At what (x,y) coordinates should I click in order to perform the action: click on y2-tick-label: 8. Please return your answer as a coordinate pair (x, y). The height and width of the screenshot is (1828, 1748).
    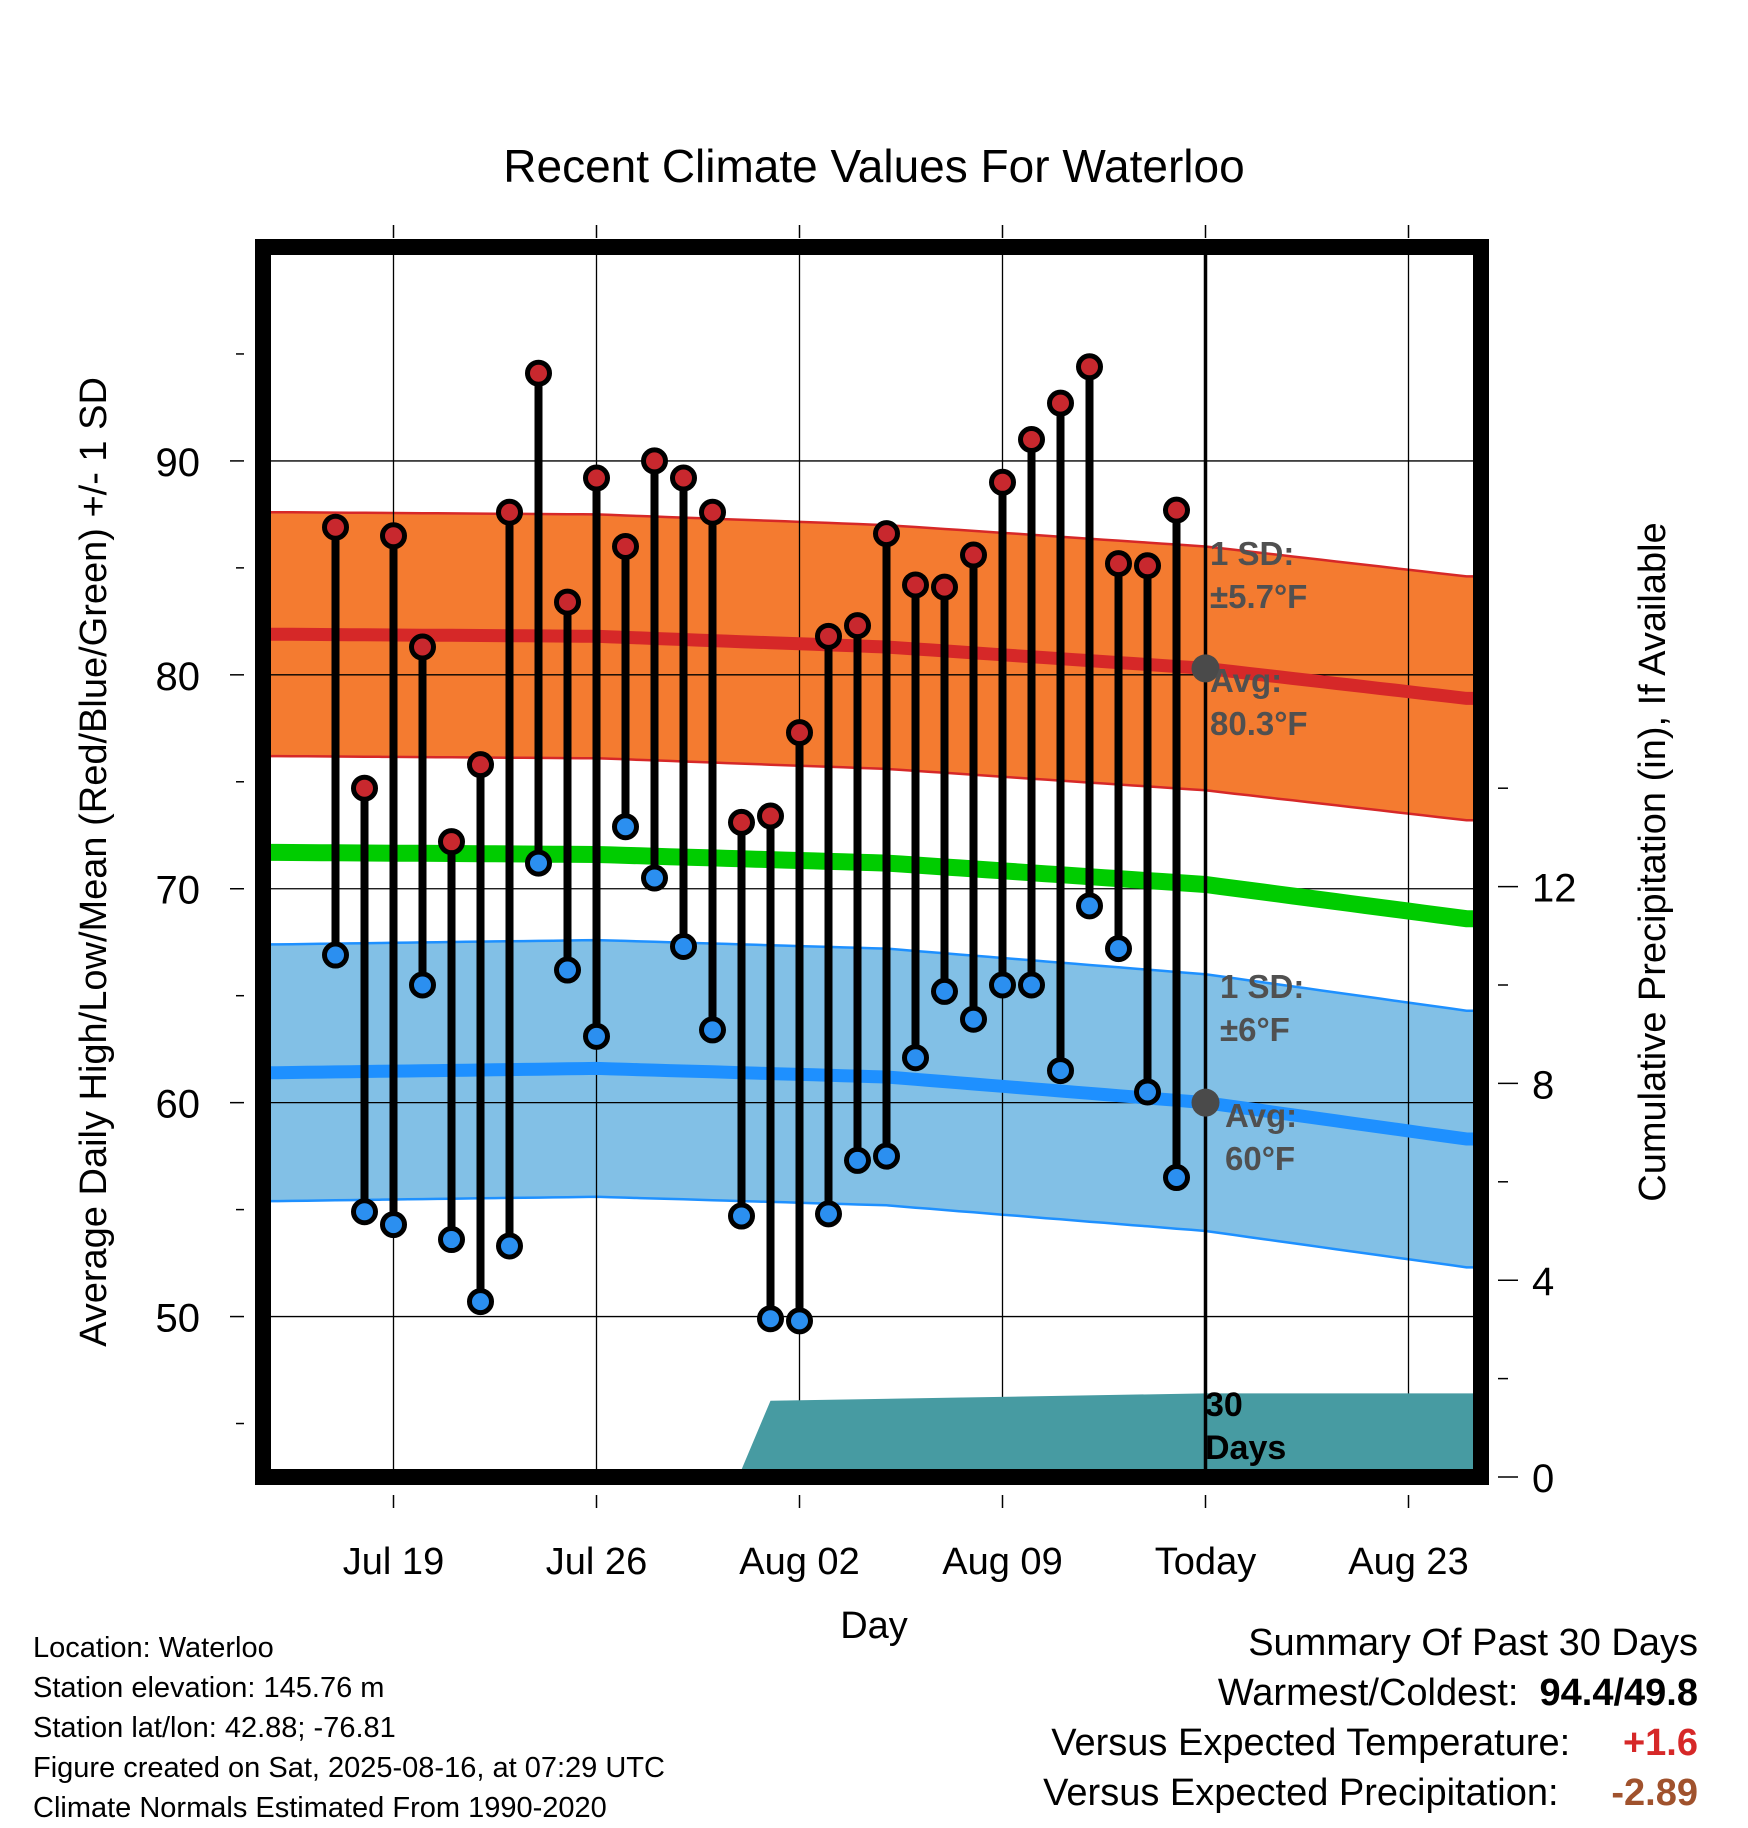
    Looking at the image, I should click on (1543, 1085).